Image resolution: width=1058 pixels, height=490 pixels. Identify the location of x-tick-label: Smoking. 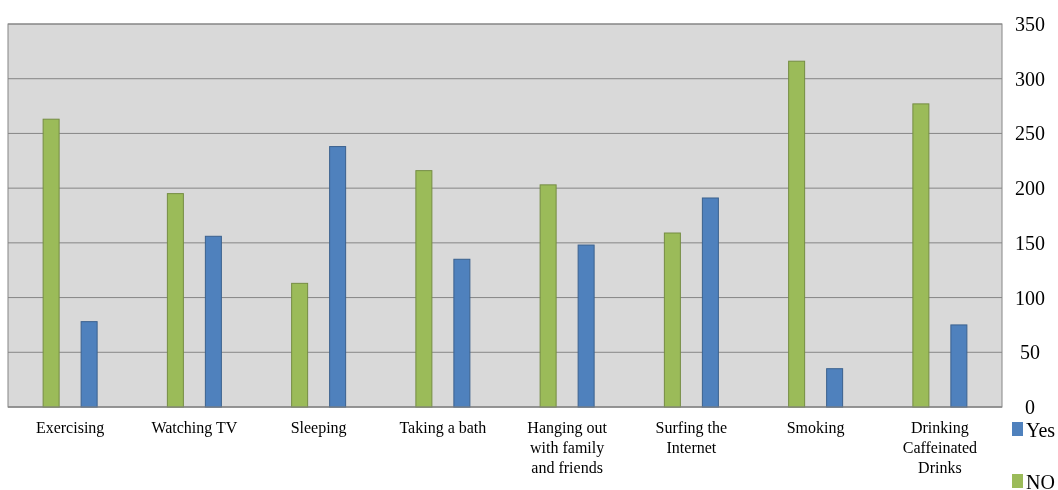
(815, 428).